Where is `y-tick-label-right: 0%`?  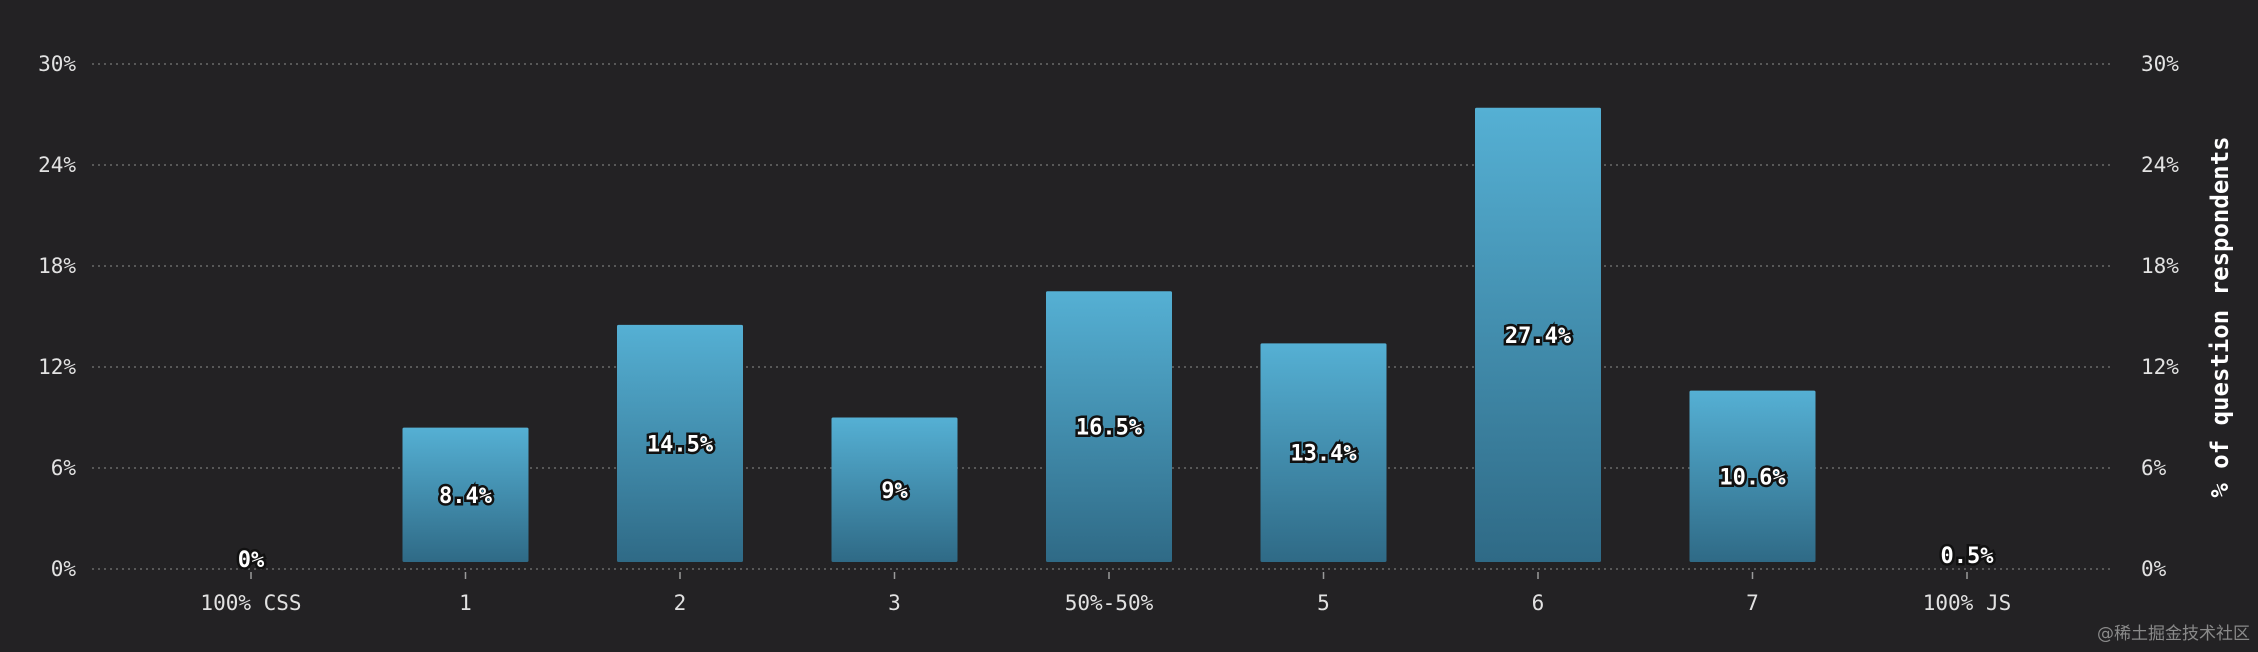
y-tick-label-right: 0% is located at coordinates (2154, 569).